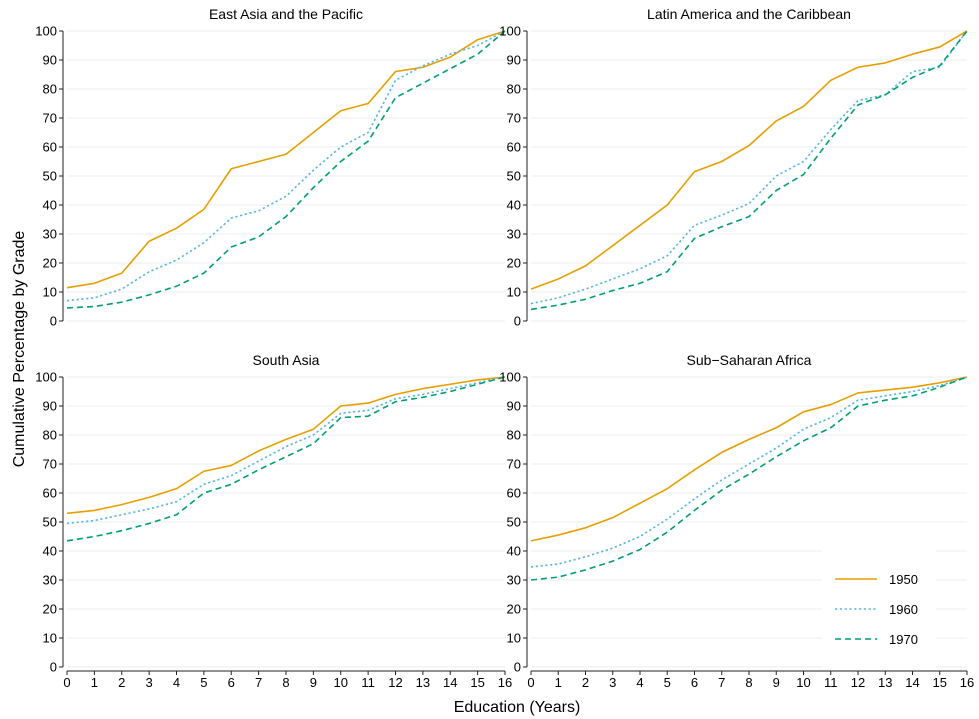 The width and height of the screenshot is (979, 719). I want to click on panel-title: East Asia and the Pacific, so click(286, 14).